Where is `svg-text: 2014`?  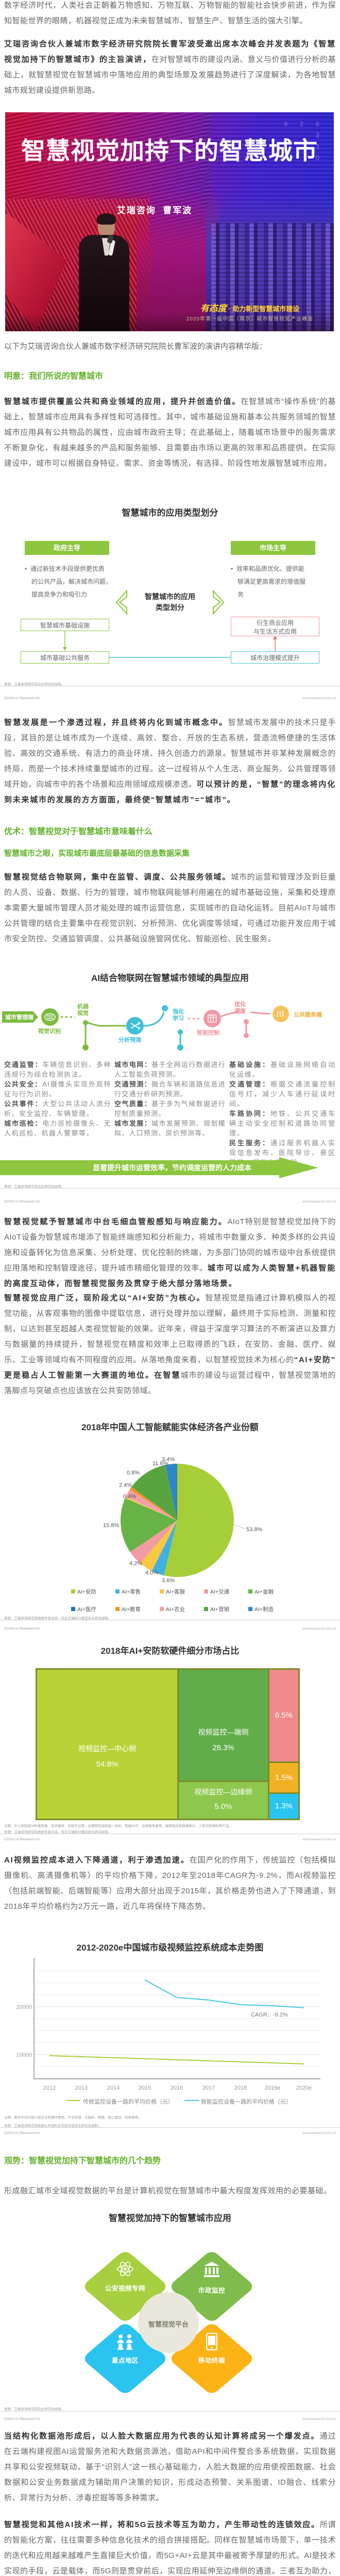
svg-text: 2014 is located at coordinates (113, 2088).